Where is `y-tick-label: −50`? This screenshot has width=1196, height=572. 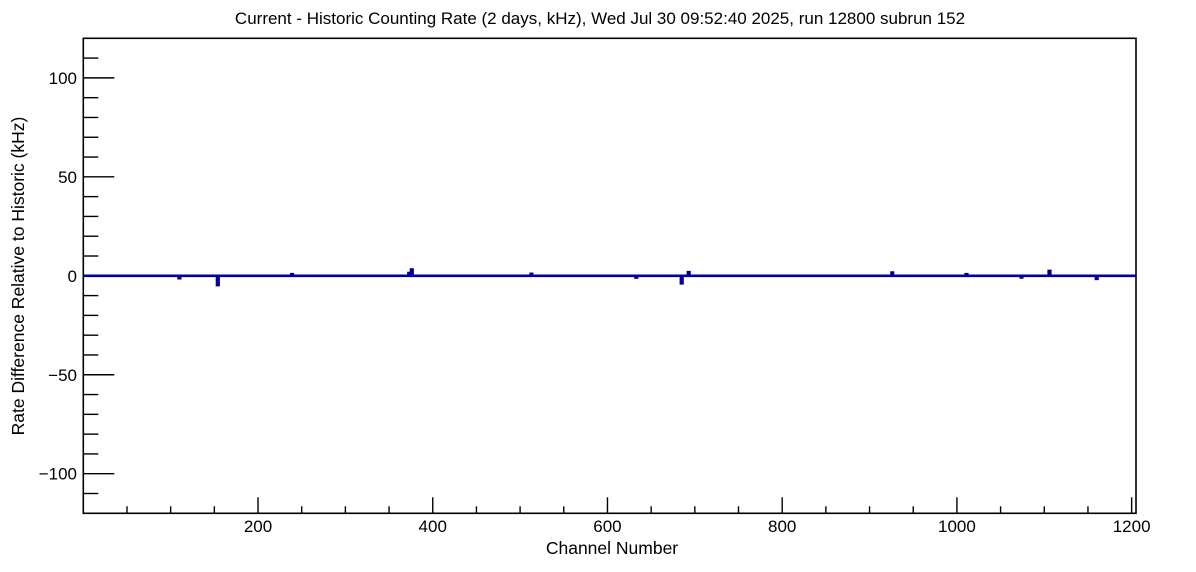 y-tick-label: −50 is located at coordinates (62, 375).